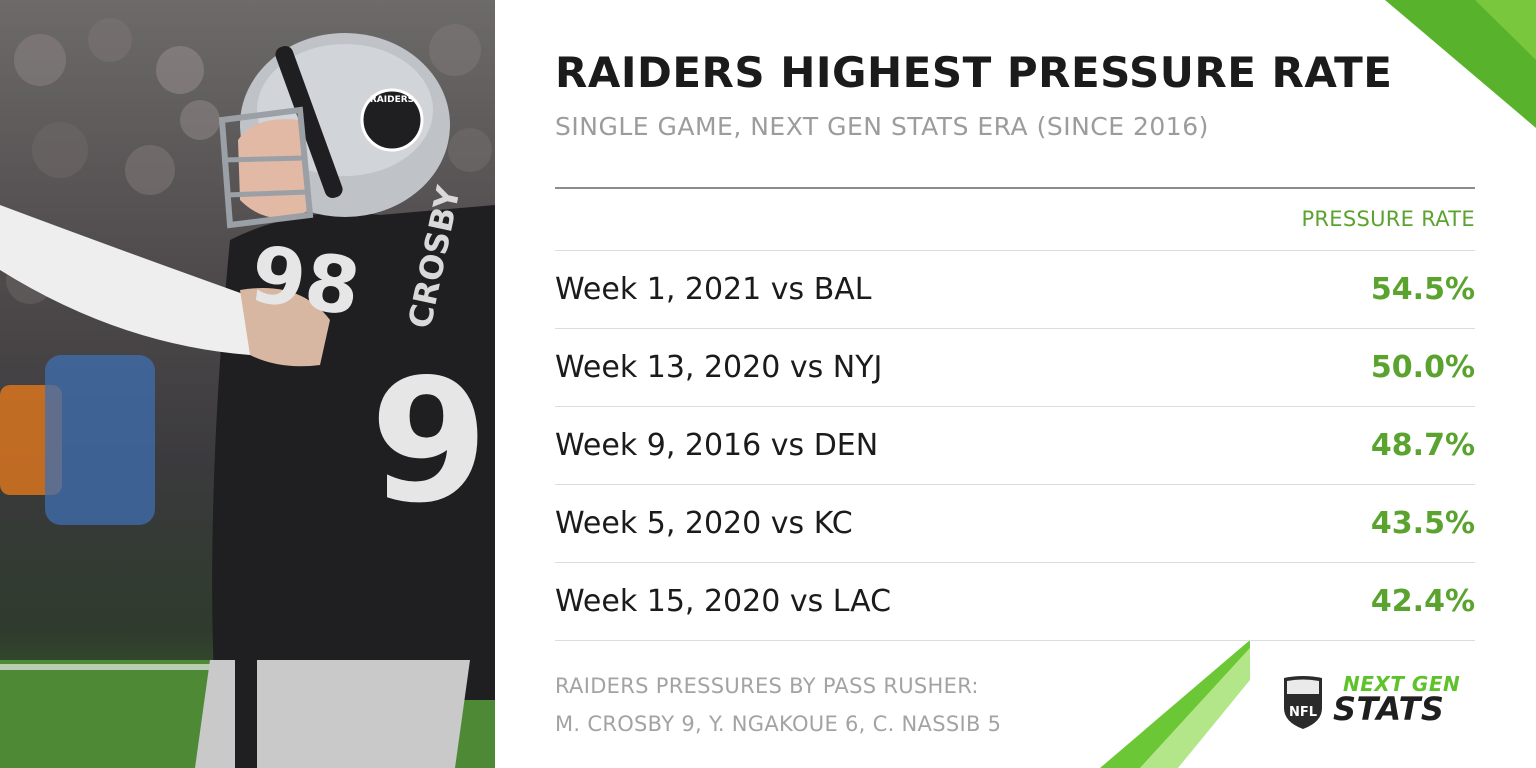  Describe the element at coordinates (1015, 446) in the screenshot. I see `table-row: Week 9, 2016 vs DEN 48.7%` at that location.